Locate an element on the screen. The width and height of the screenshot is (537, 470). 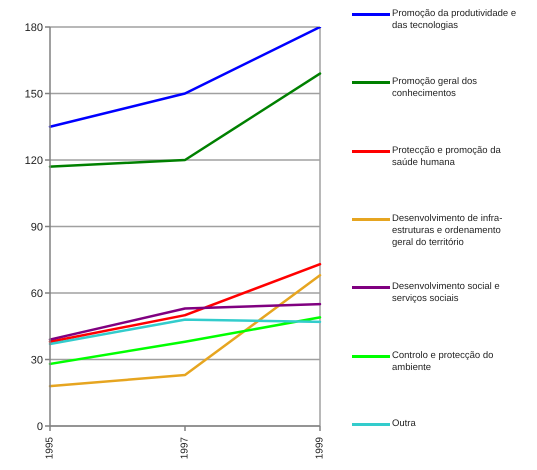
y-tick-label: 180 is located at coordinates (33, 28).